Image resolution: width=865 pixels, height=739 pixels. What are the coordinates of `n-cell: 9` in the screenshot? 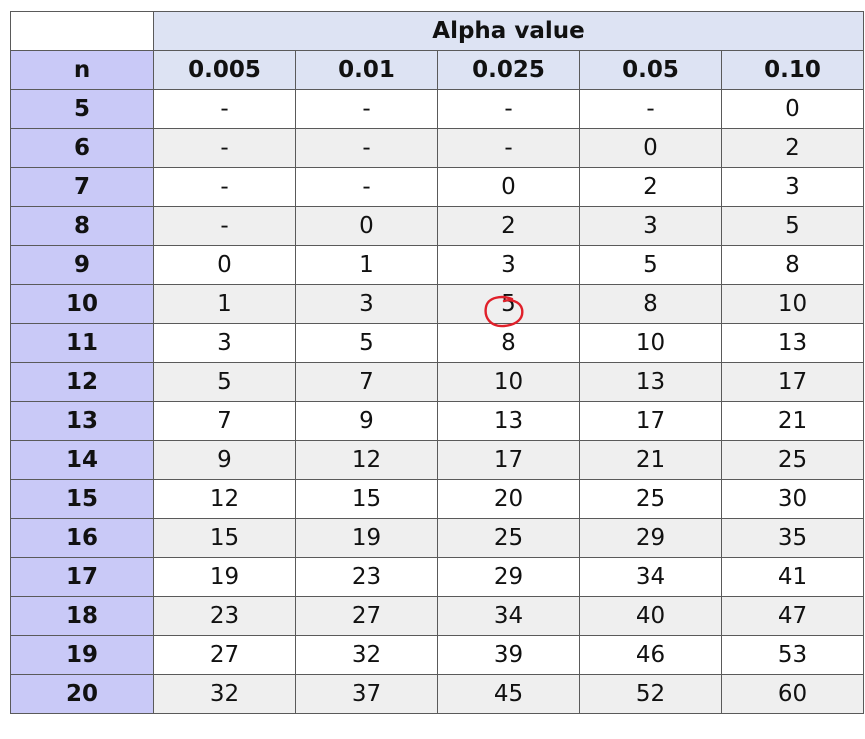 It's located at (82, 265).